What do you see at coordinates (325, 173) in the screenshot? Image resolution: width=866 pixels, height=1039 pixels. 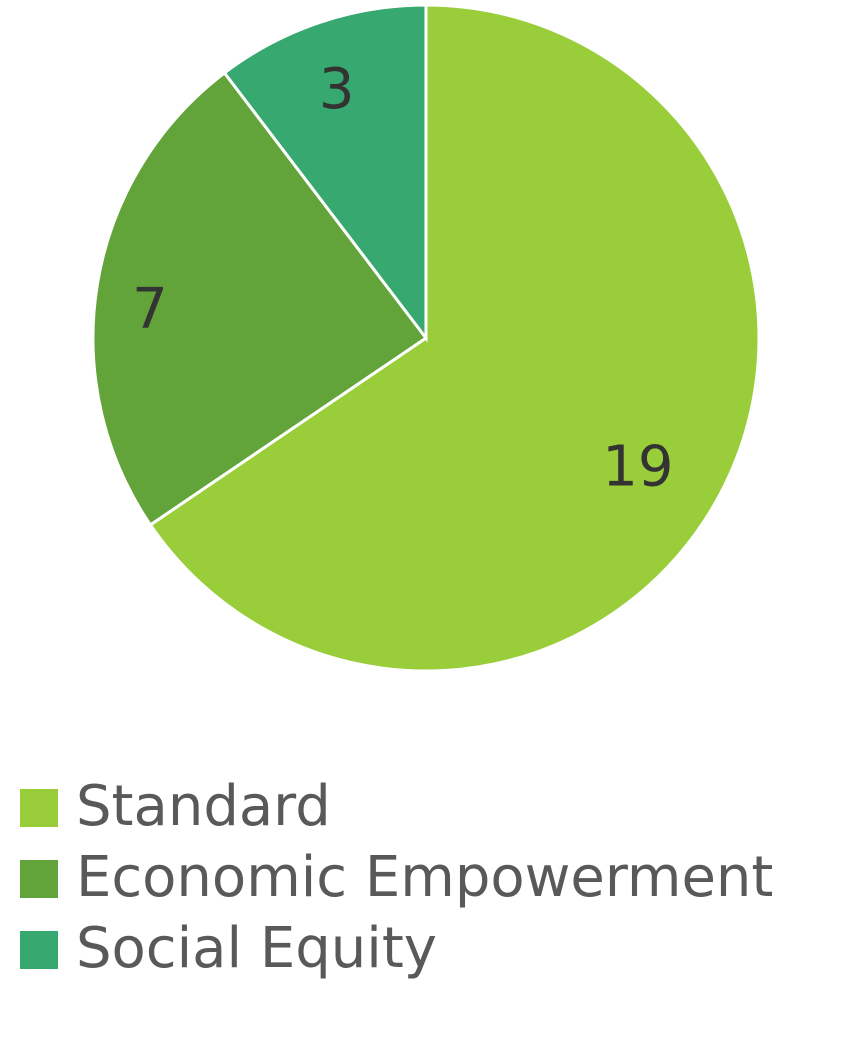 I see `pie-slice` at bounding box center [325, 173].